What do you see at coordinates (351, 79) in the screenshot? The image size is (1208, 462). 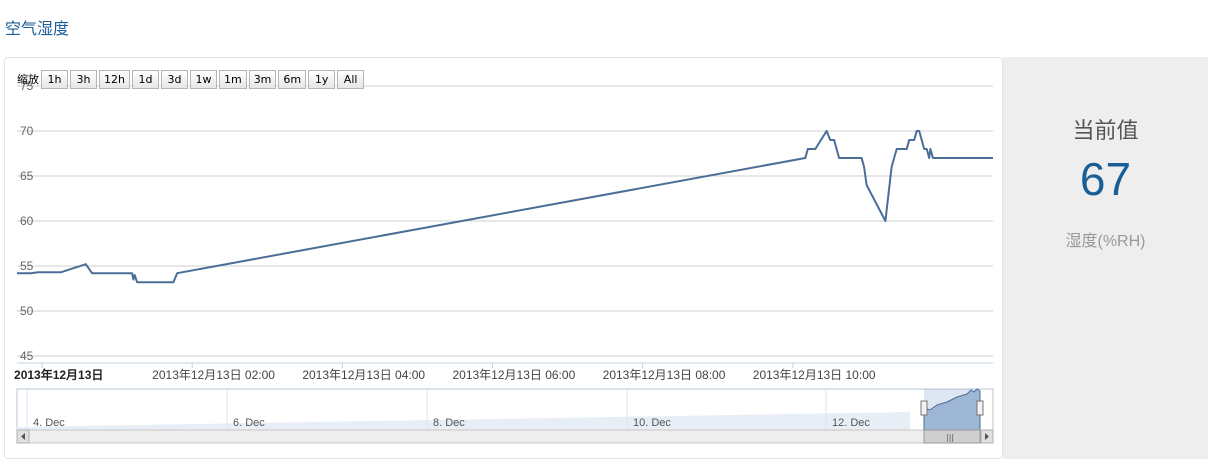 I see `zoom-button-All: All` at bounding box center [351, 79].